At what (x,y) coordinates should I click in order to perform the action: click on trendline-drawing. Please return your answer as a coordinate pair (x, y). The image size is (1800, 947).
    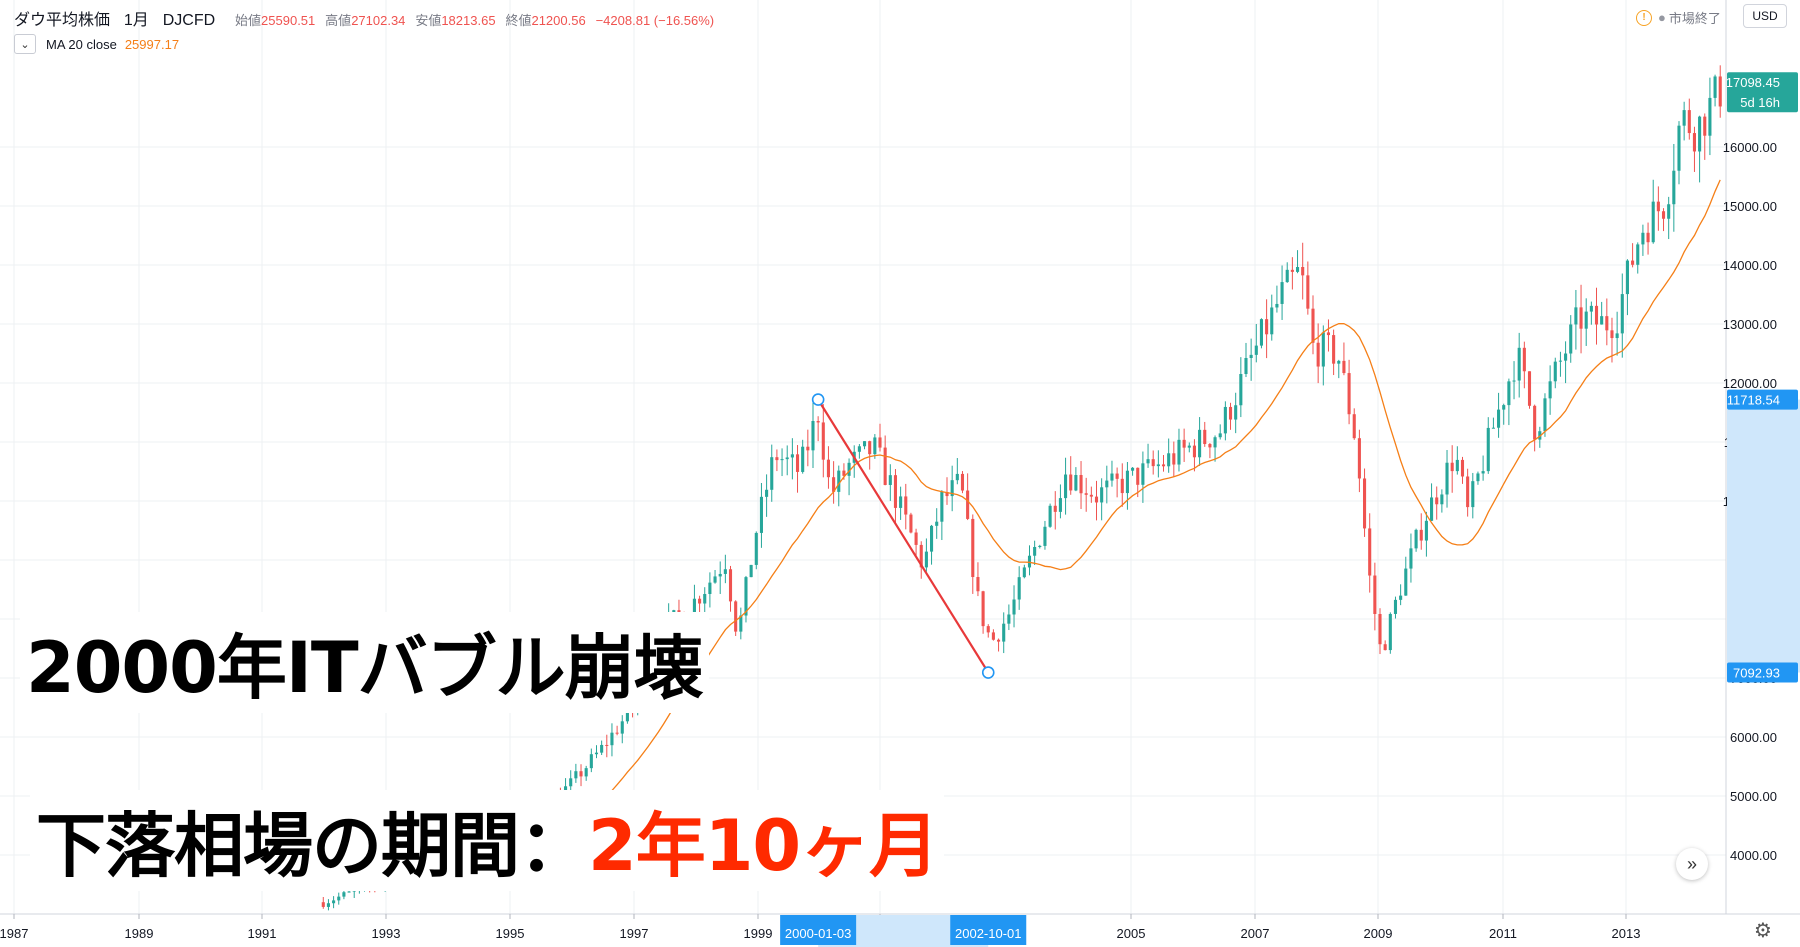
    Looking at the image, I should click on (903, 536).